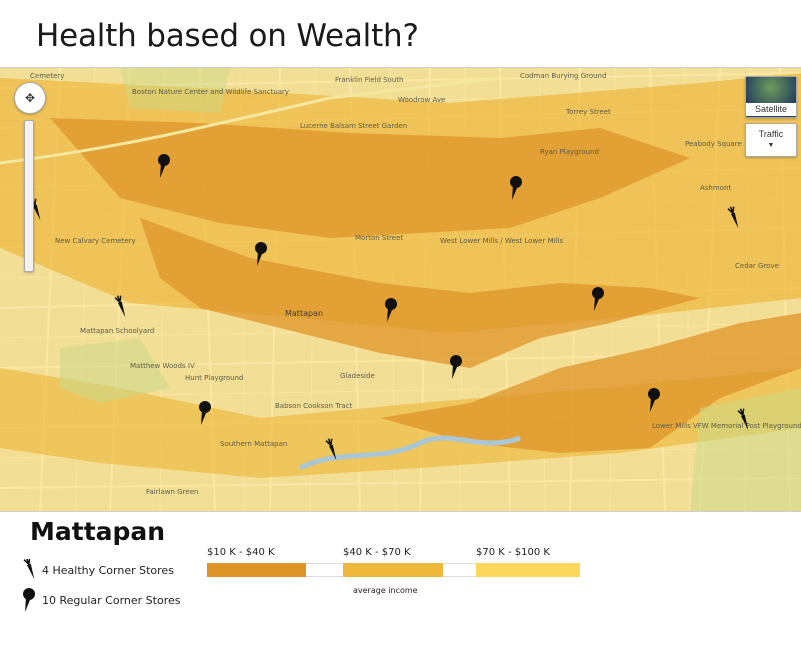 The height and width of the screenshot is (648, 801). Describe the element at coordinates (771, 109) in the screenshot. I see `satellite-label: Satellite` at that location.